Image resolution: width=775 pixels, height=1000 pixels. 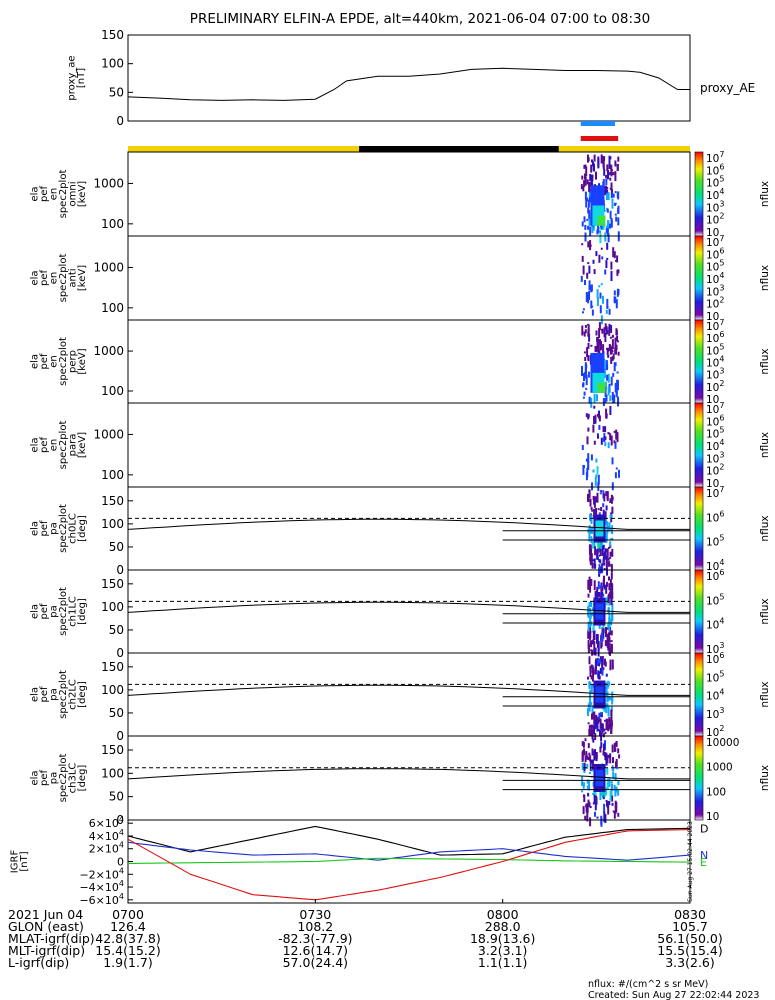 What do you see at coordinates (72, 361) in the screenshot?
I see `ylabel-line: perp` at bounding box center [72, 361].